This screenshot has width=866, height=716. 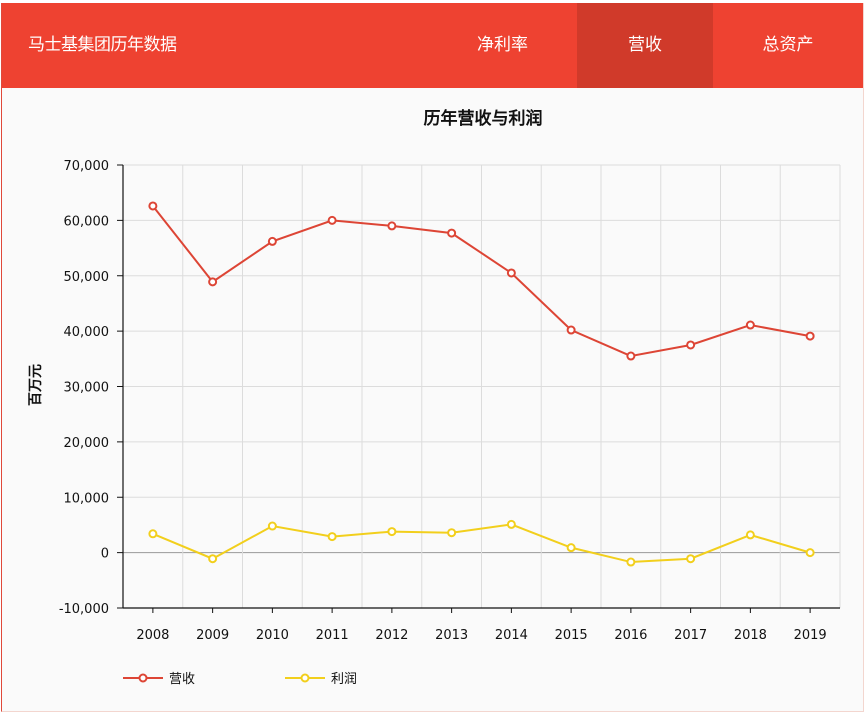 I want to click on y-tick-label: 30,000, so click(x=87, y=388).